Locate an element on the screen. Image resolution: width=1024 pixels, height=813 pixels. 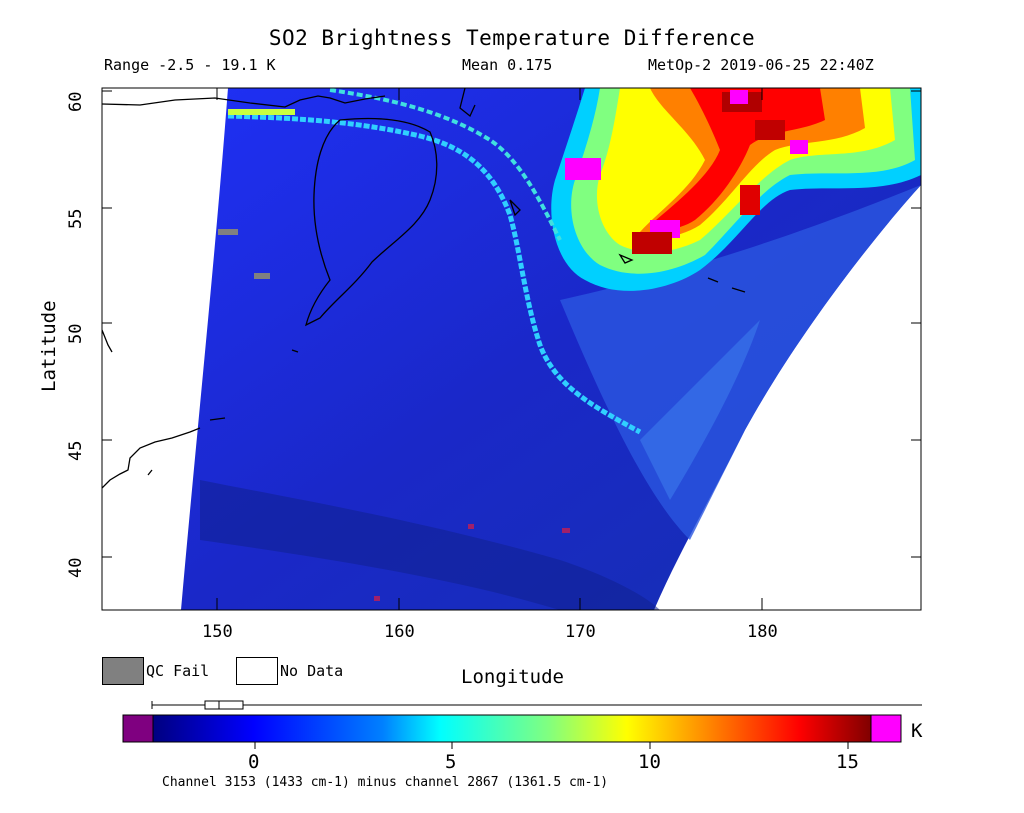
colorbar-unit: K is located at coordinates (917, 731).